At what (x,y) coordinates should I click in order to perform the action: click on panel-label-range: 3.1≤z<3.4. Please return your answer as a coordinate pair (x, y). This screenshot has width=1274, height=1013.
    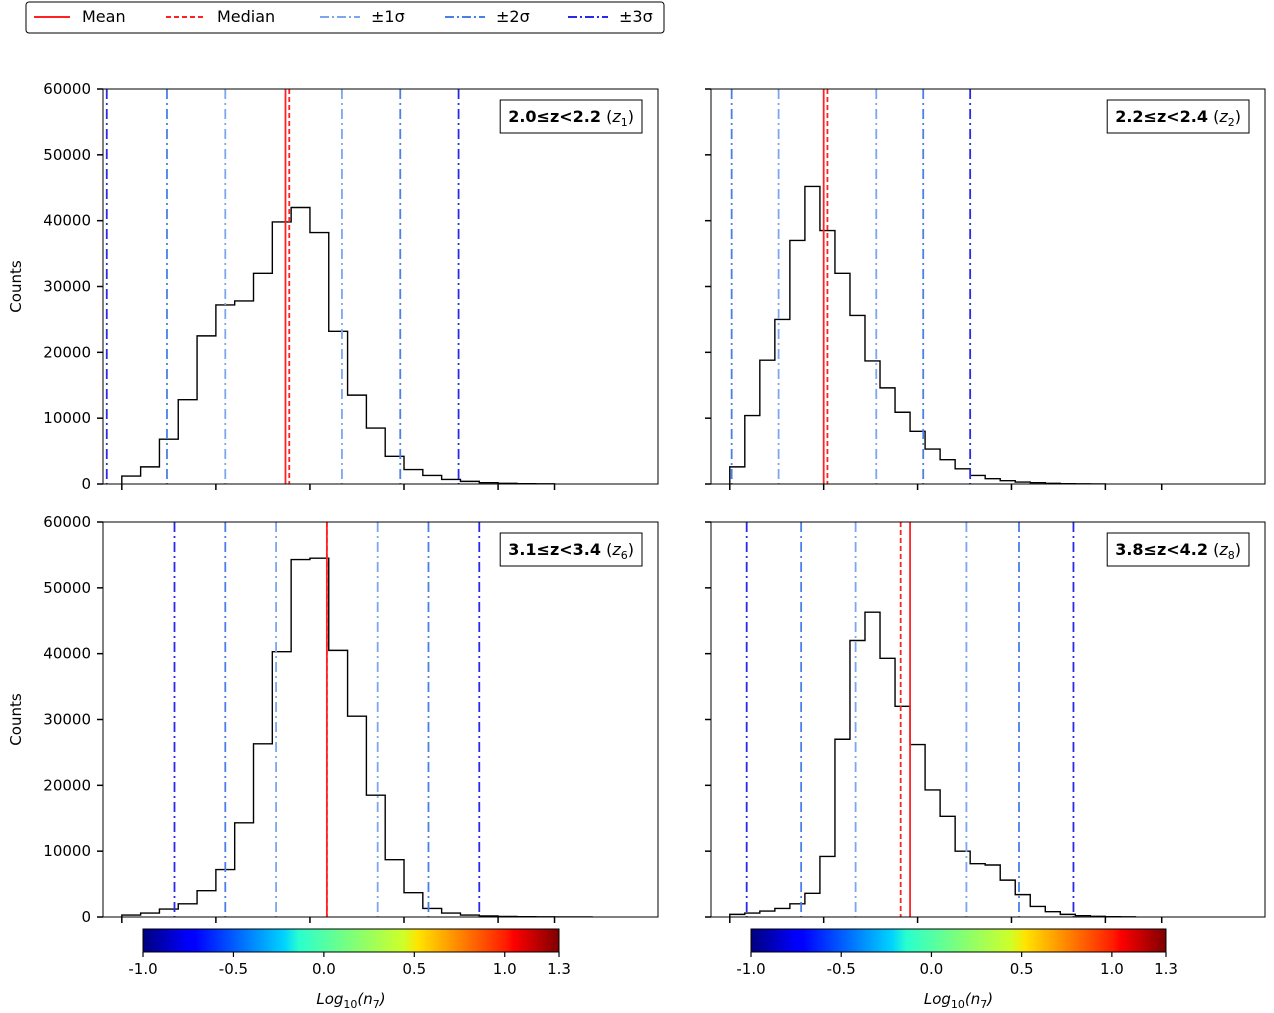
    Looking at the image, I should click on (554, 549).